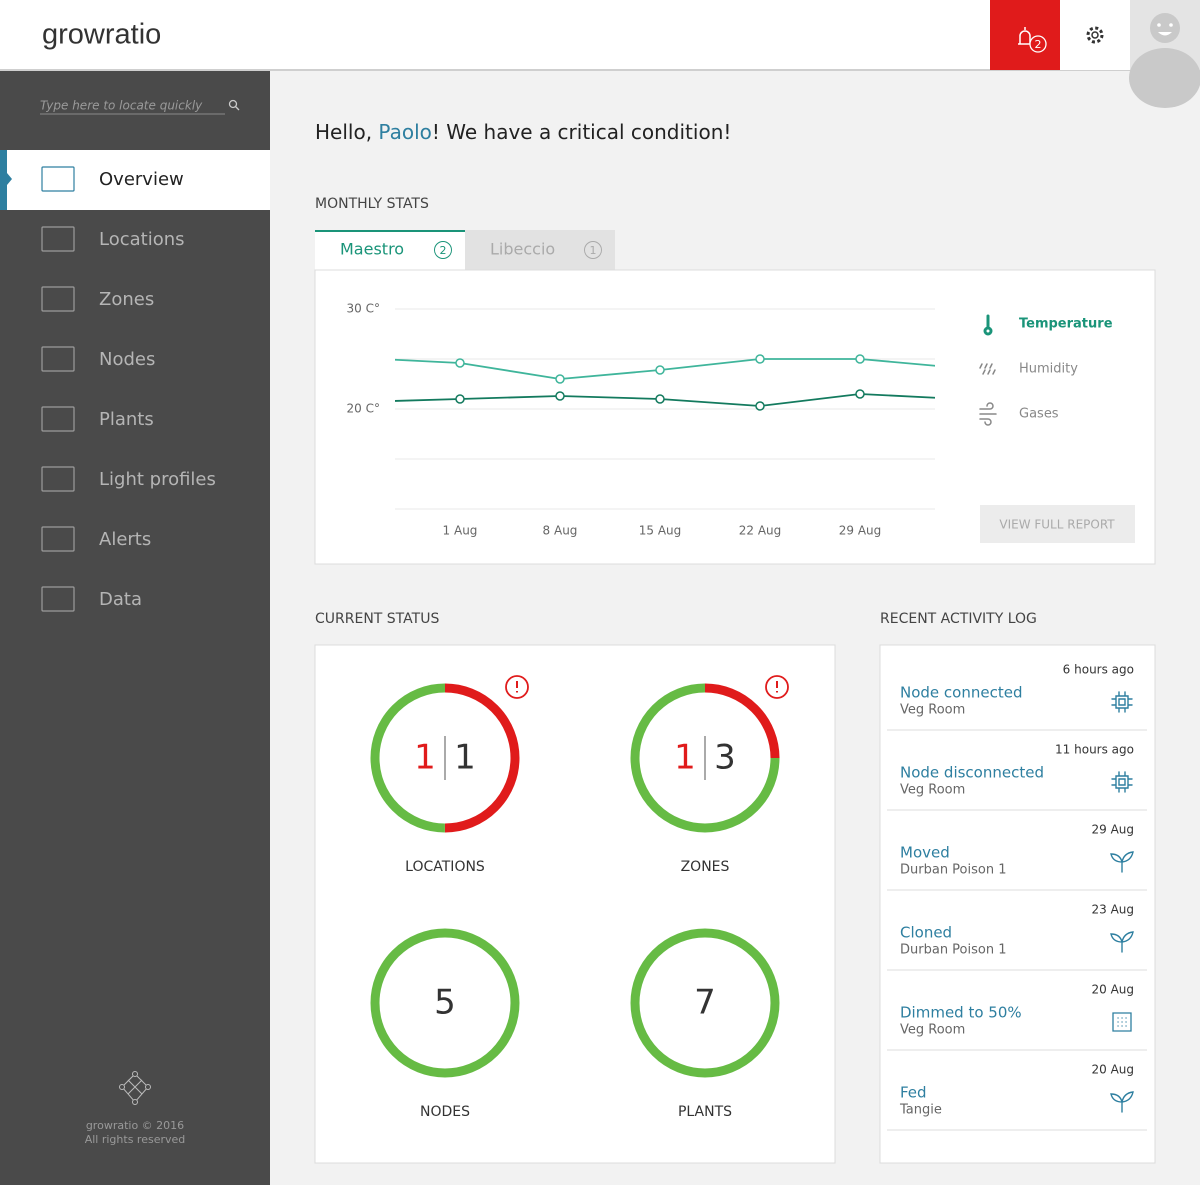 This screenshot has height=1185, width=1200. I want to click on status-label: LOCATIONS, so click(445, 867).